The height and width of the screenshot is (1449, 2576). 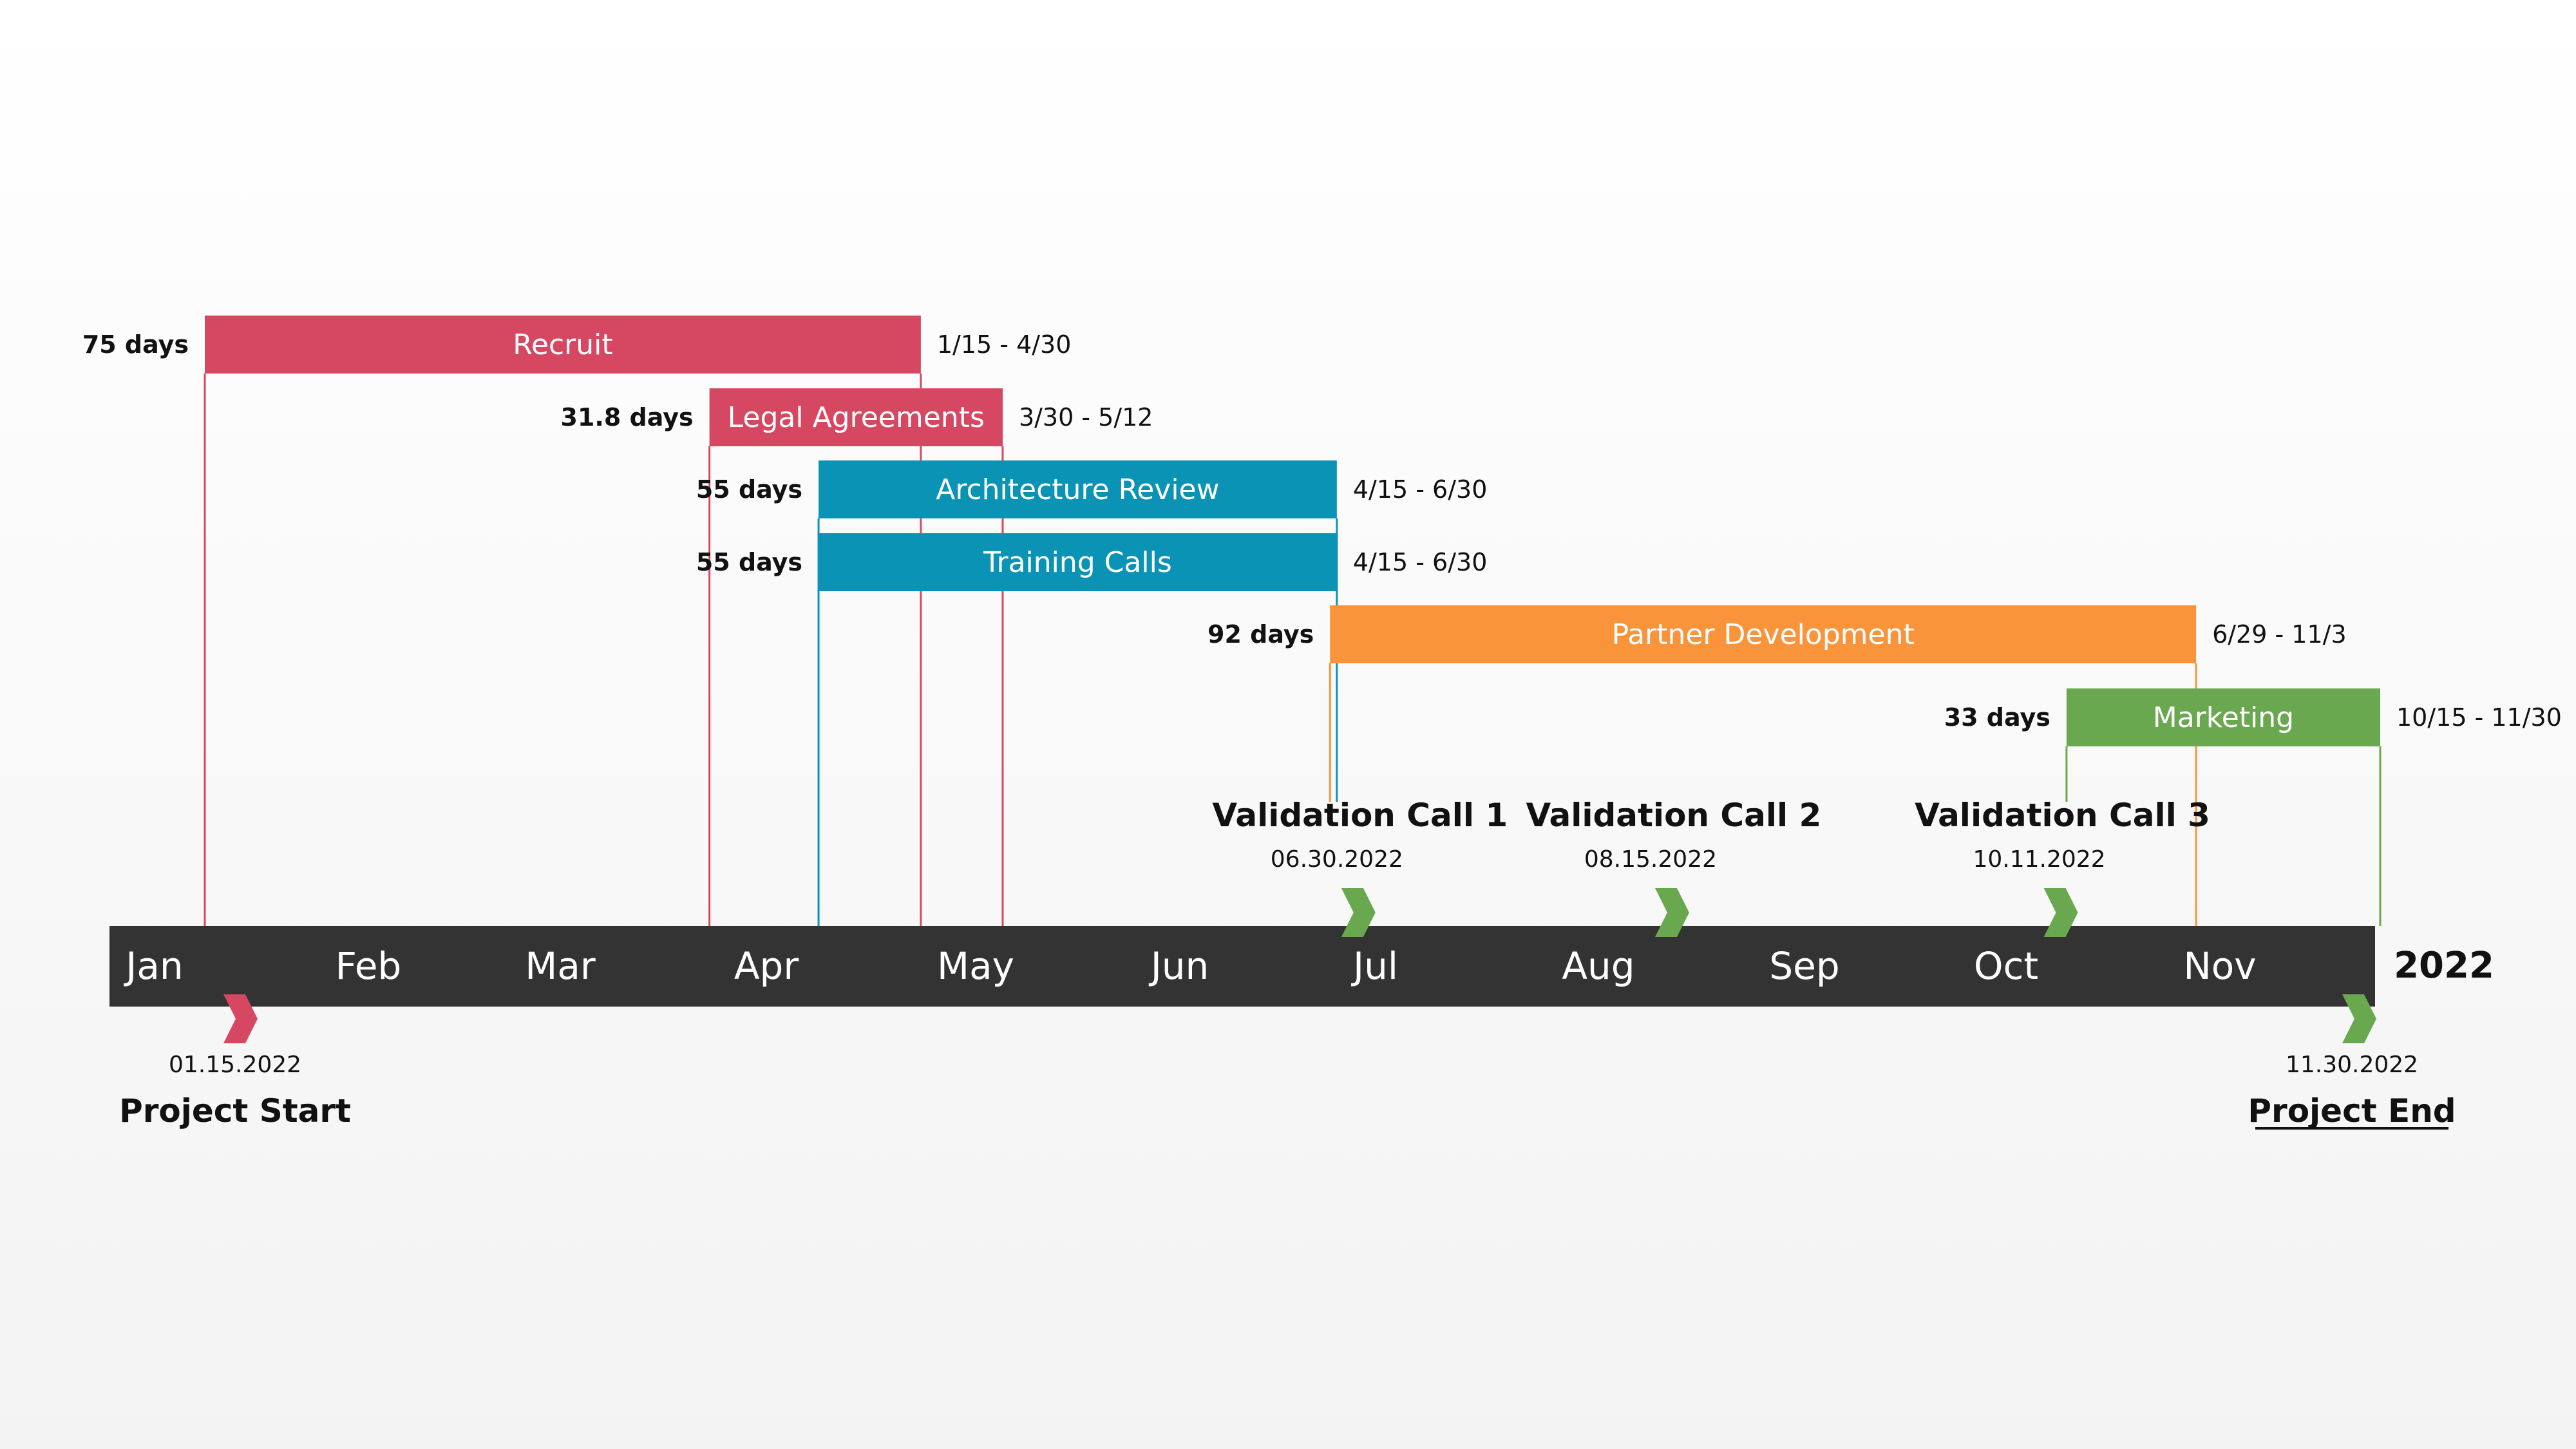 What do you see at coordinates (2039, 859) in the screenshot?
I see `milestone-date: 10.11.2022` at bounding box center [2039, 859].